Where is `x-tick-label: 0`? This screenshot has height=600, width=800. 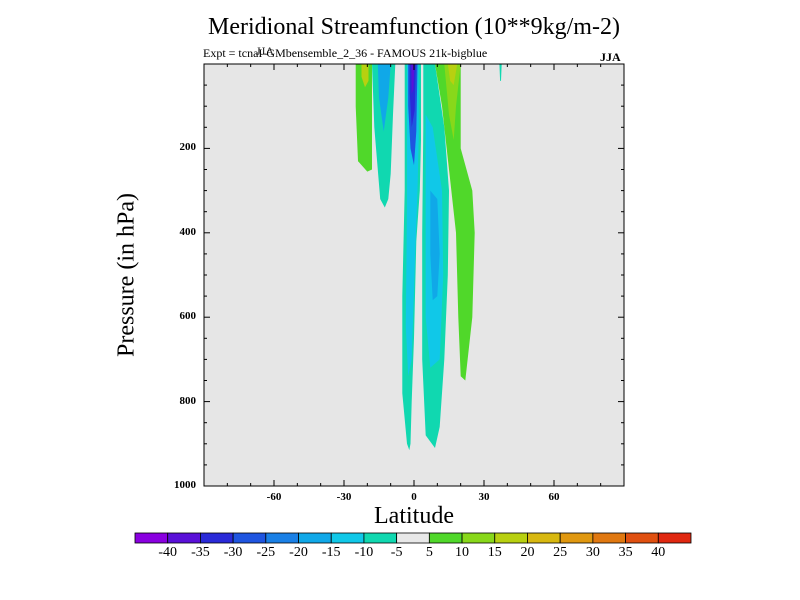 x-tick-label: 0 is located at coordinates (414, 497).